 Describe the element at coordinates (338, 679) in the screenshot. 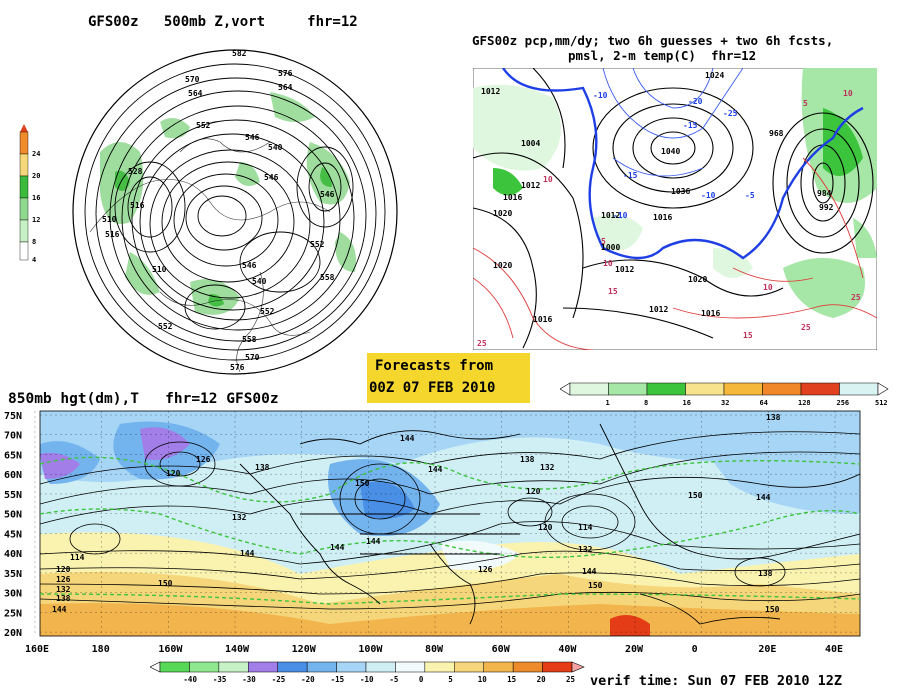

I see `temp-colorbar-tick: -15` at that location.